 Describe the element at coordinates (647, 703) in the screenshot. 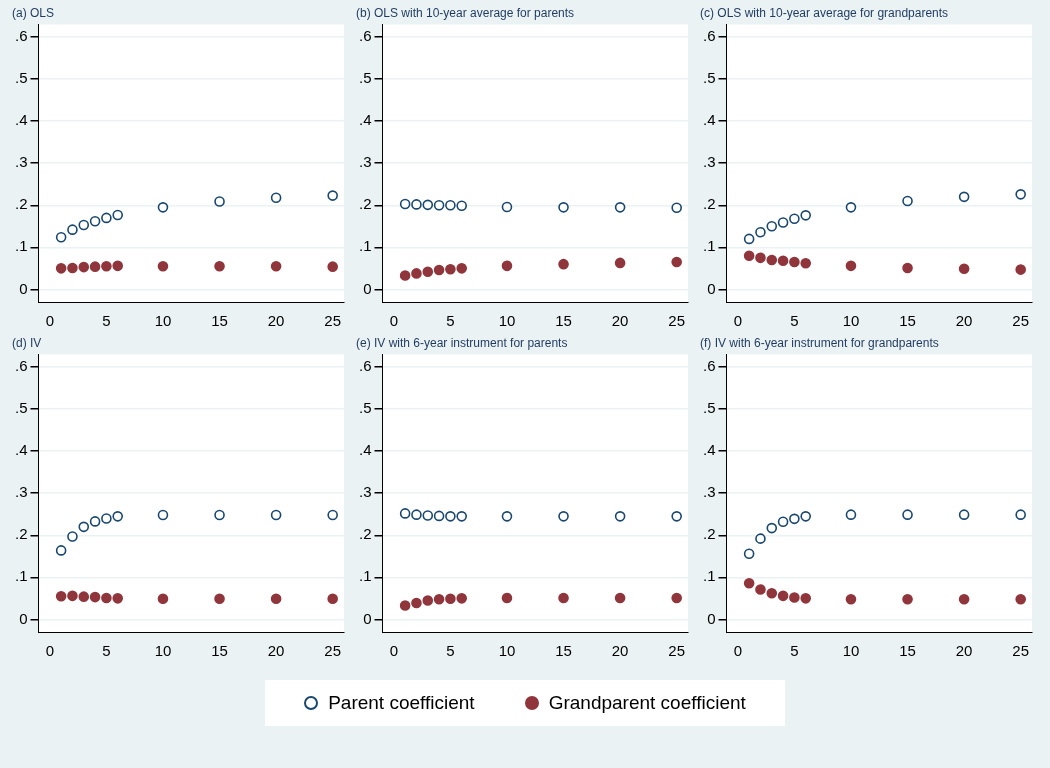

I see `legend-label: Grandparent coefficient` at that location.